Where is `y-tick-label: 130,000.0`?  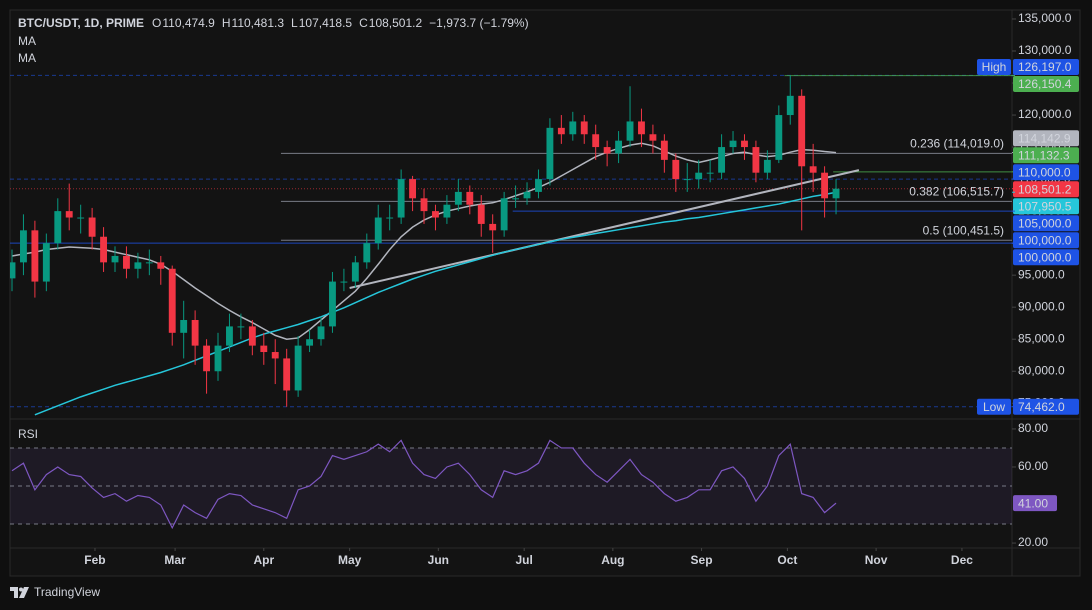
y-tick-label: 130,000.0 is located at coordinates (1045, 50).